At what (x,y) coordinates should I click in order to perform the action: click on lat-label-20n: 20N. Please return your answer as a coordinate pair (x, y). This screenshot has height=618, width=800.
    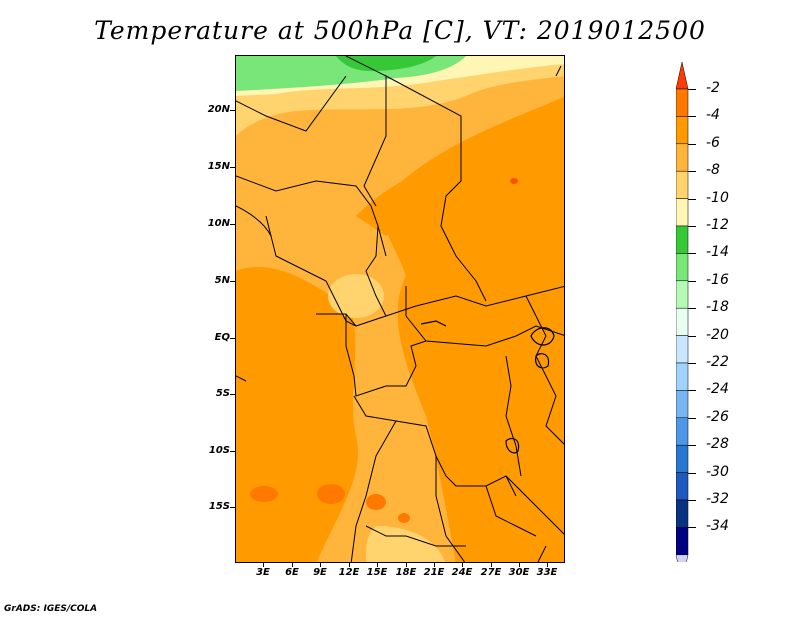
    Looking at the image, I should click on (218, 109).